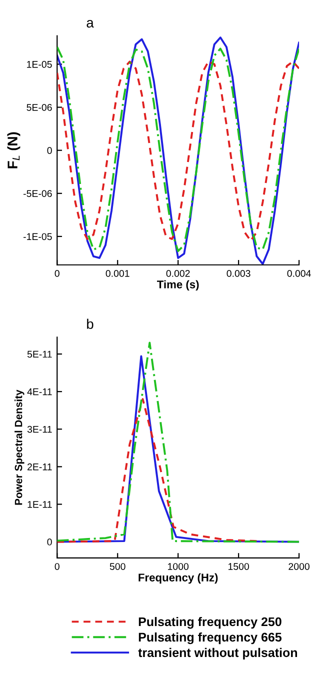 This screenshot has width=336, height=688. Describe the element at coordinates (218, 654) in the screenshot. I see `legend-label: transient without pulsation` at that location.